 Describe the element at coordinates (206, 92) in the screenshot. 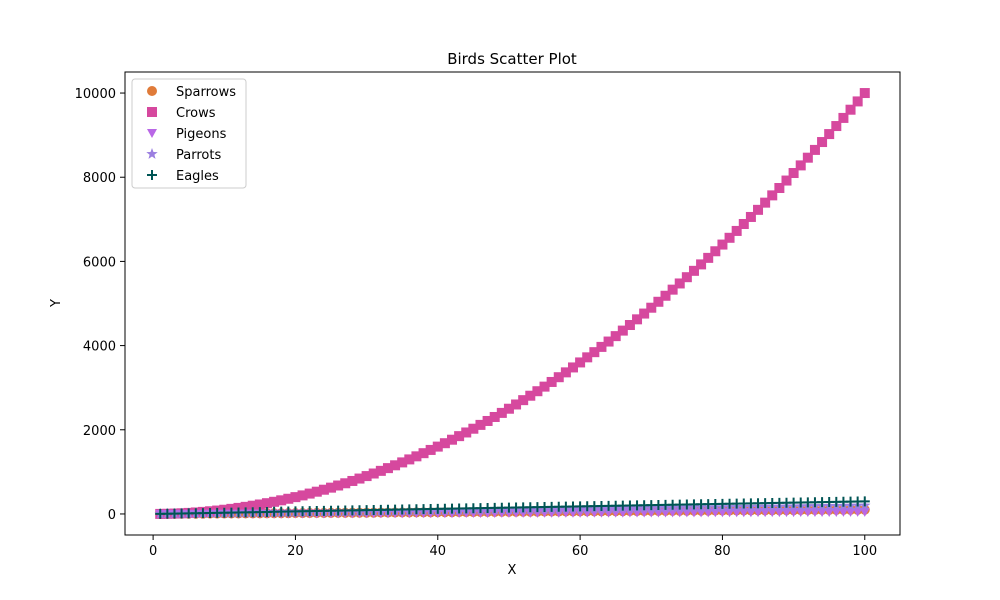

I see `legend-label: Sparrows` at that location.